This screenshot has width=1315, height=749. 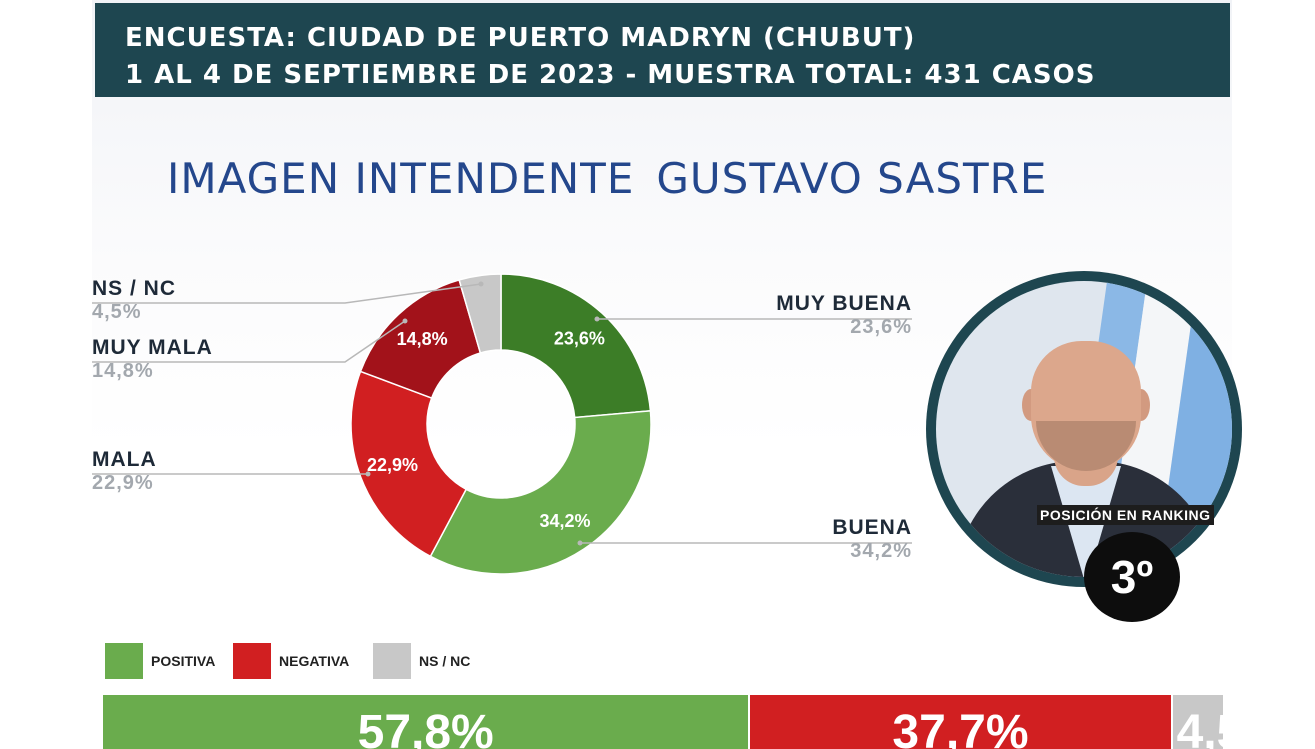 I want to click on leader-dot-buena, so click(x=580, y=543).